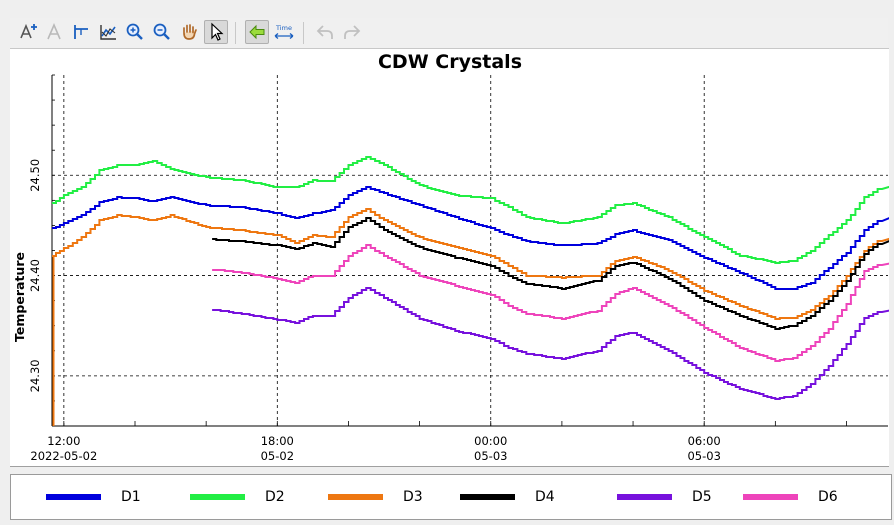  I want to click on legend-item-d5: D5, so click(664, 497).